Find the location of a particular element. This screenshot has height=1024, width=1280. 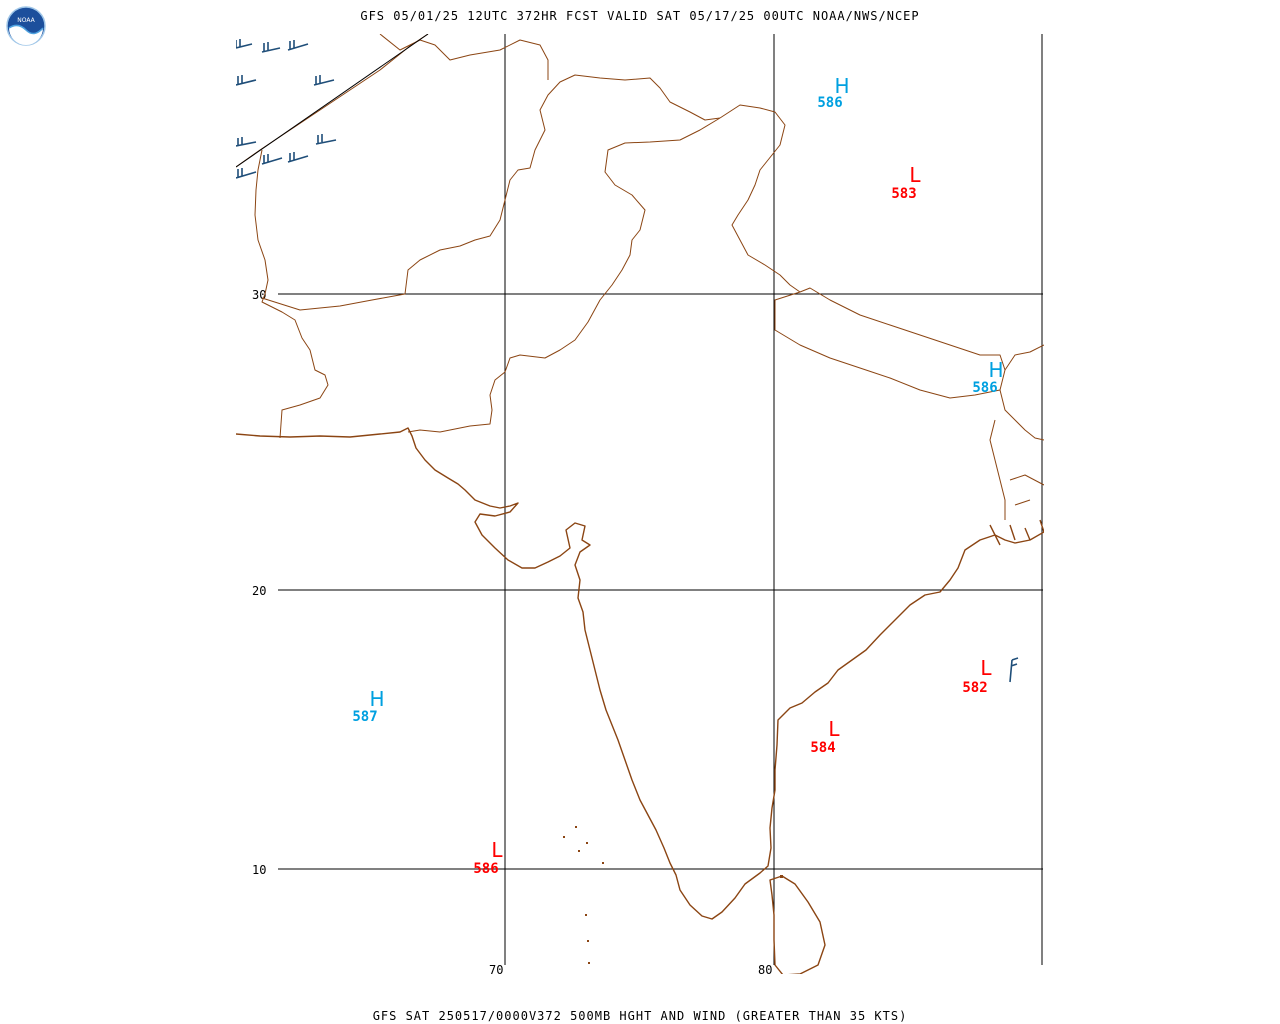

lon-label-80: 80 is located at coordinates (765, 970).